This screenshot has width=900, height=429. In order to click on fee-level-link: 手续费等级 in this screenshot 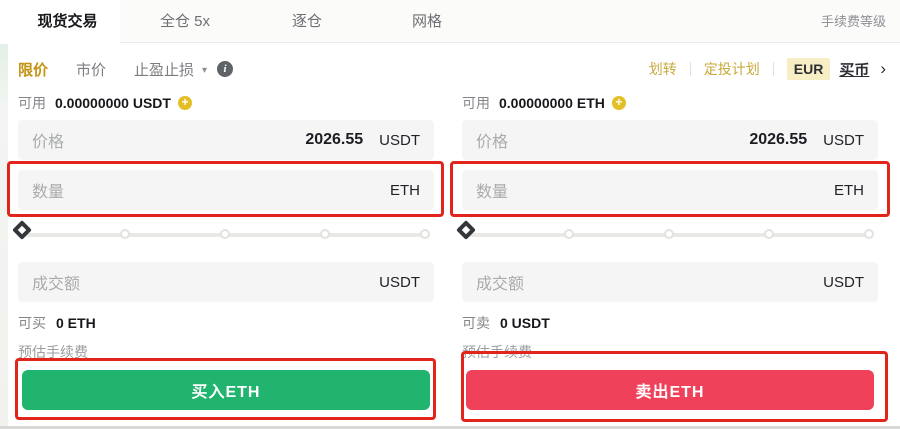, I will do `click(853, 21)`.